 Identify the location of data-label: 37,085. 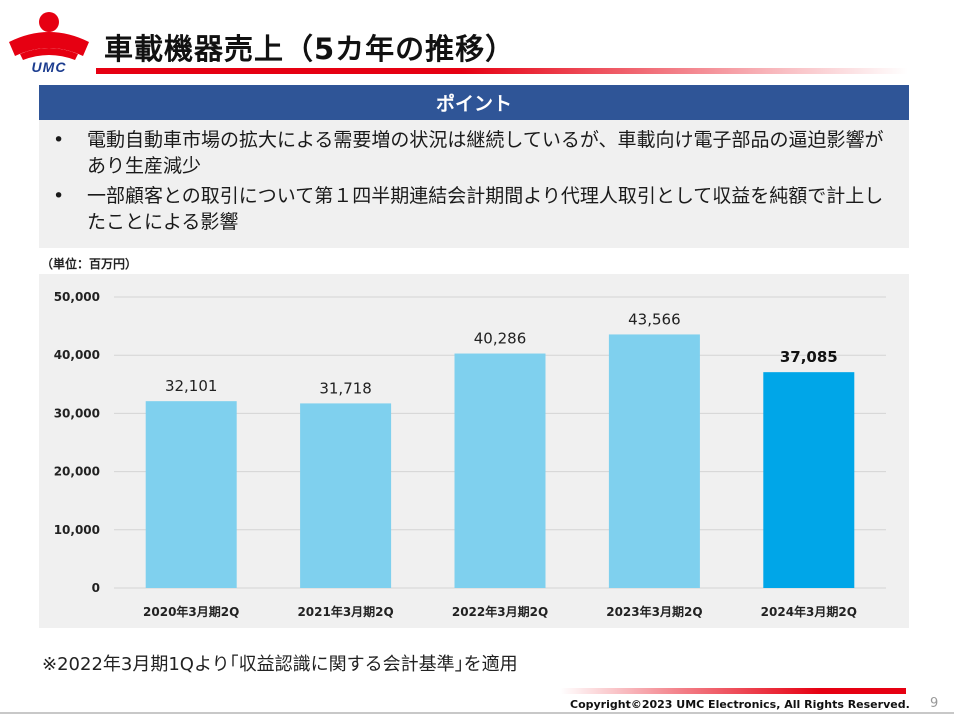
(809, 357).